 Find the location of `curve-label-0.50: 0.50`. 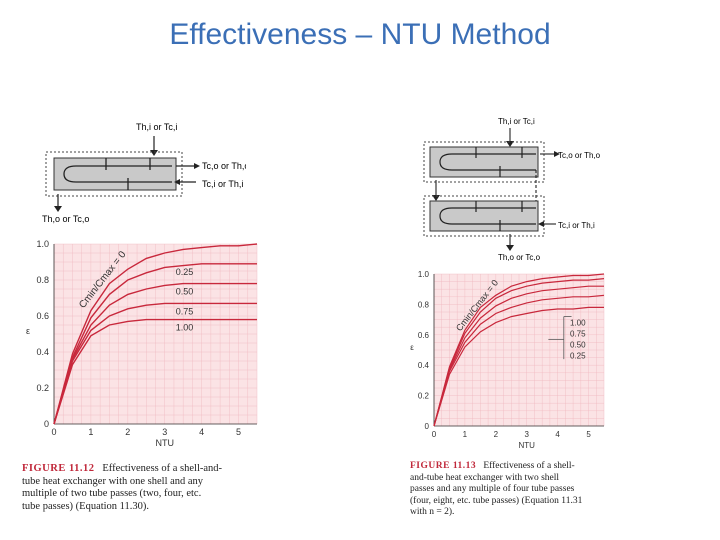

curve-label-0.50: 0.50 is located at coordinates (185, 292).